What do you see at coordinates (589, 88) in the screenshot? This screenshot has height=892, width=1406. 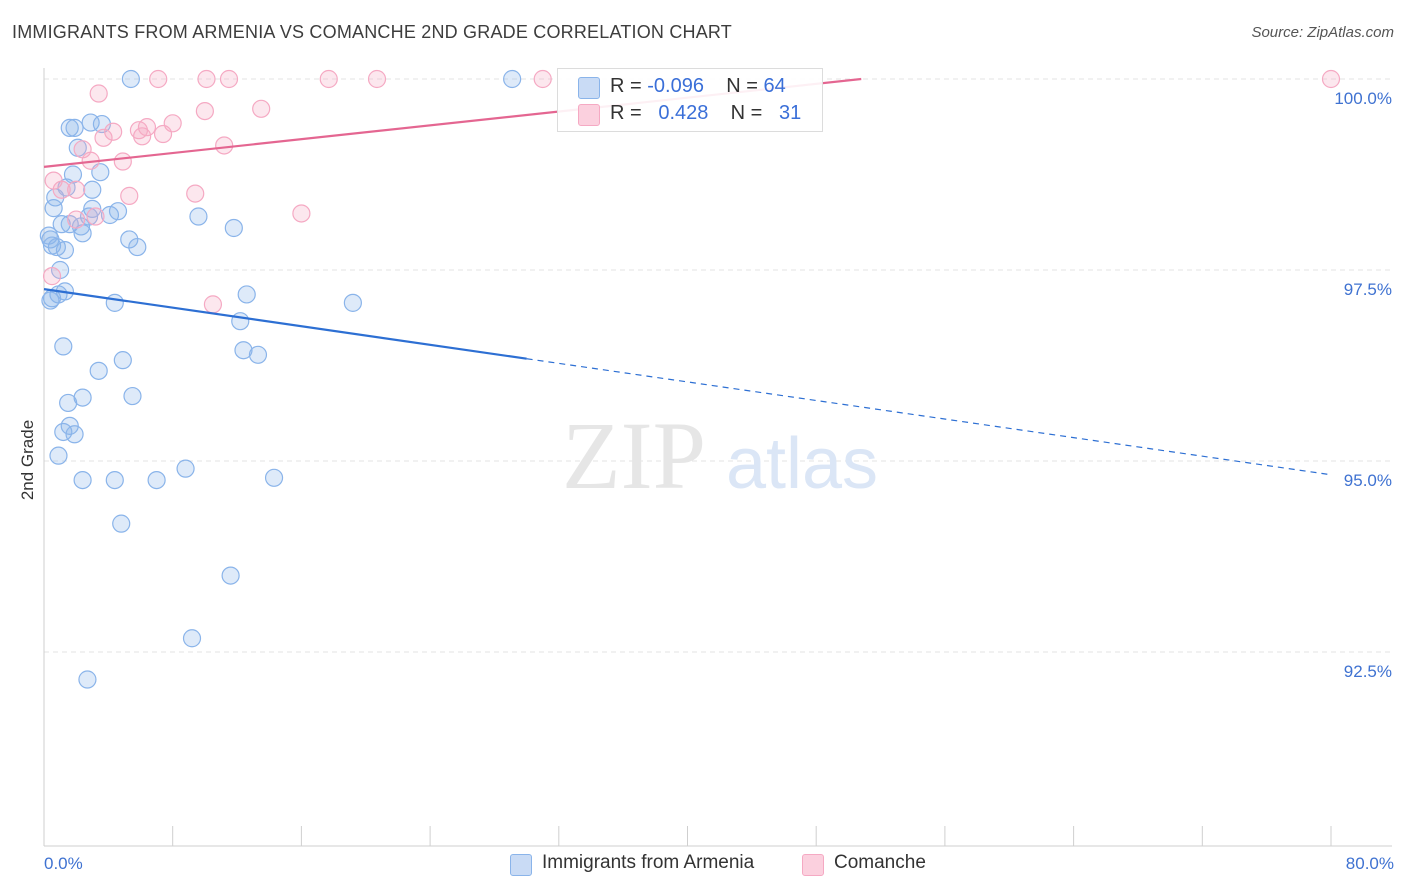 I see `legend-swatch-armenia` at bounding box center [589, 88].